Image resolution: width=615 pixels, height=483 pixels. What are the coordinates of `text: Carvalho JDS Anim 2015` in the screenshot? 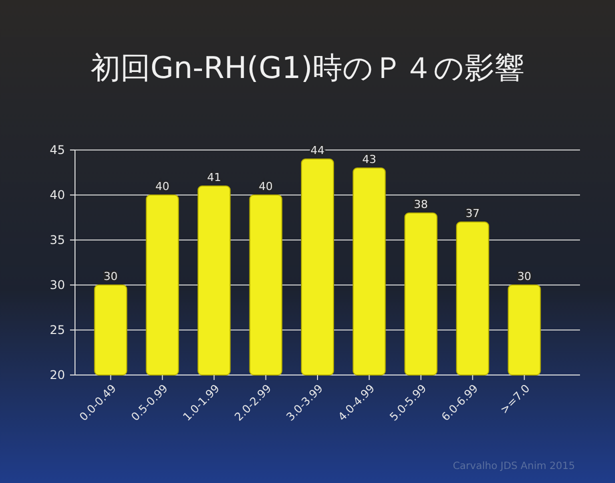 It's located at (513, 466).